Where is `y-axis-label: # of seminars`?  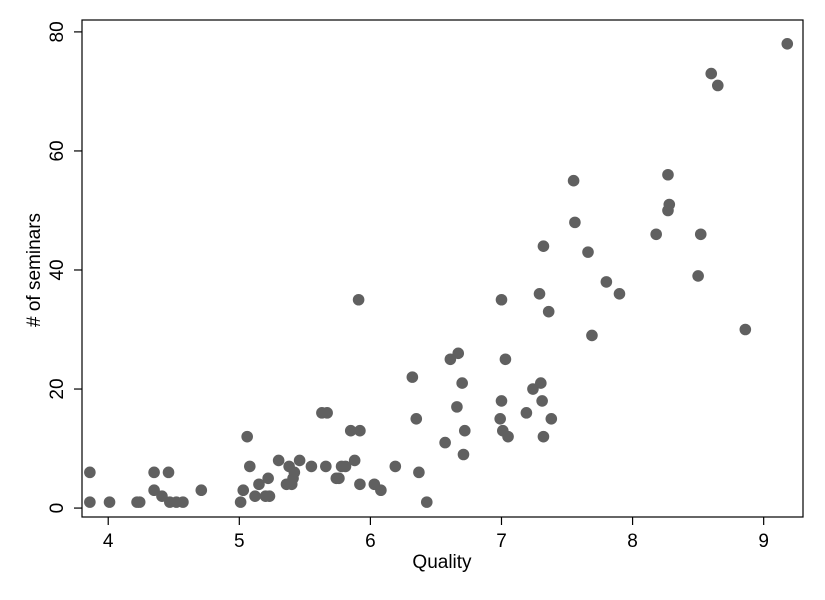
y-axis-label: # of seminars is located at coordinates (34, 270).